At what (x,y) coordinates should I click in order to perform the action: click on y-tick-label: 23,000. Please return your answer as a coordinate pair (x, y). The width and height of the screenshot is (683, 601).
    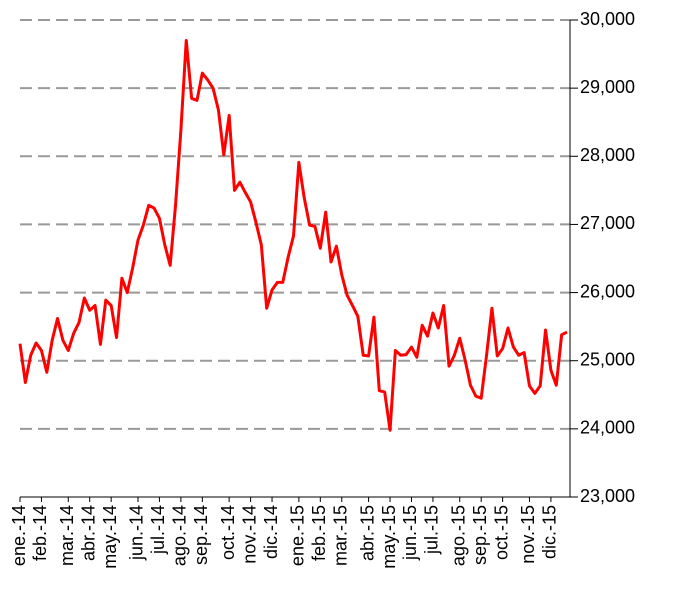
    Looking at the image, I should click on (607, 496).